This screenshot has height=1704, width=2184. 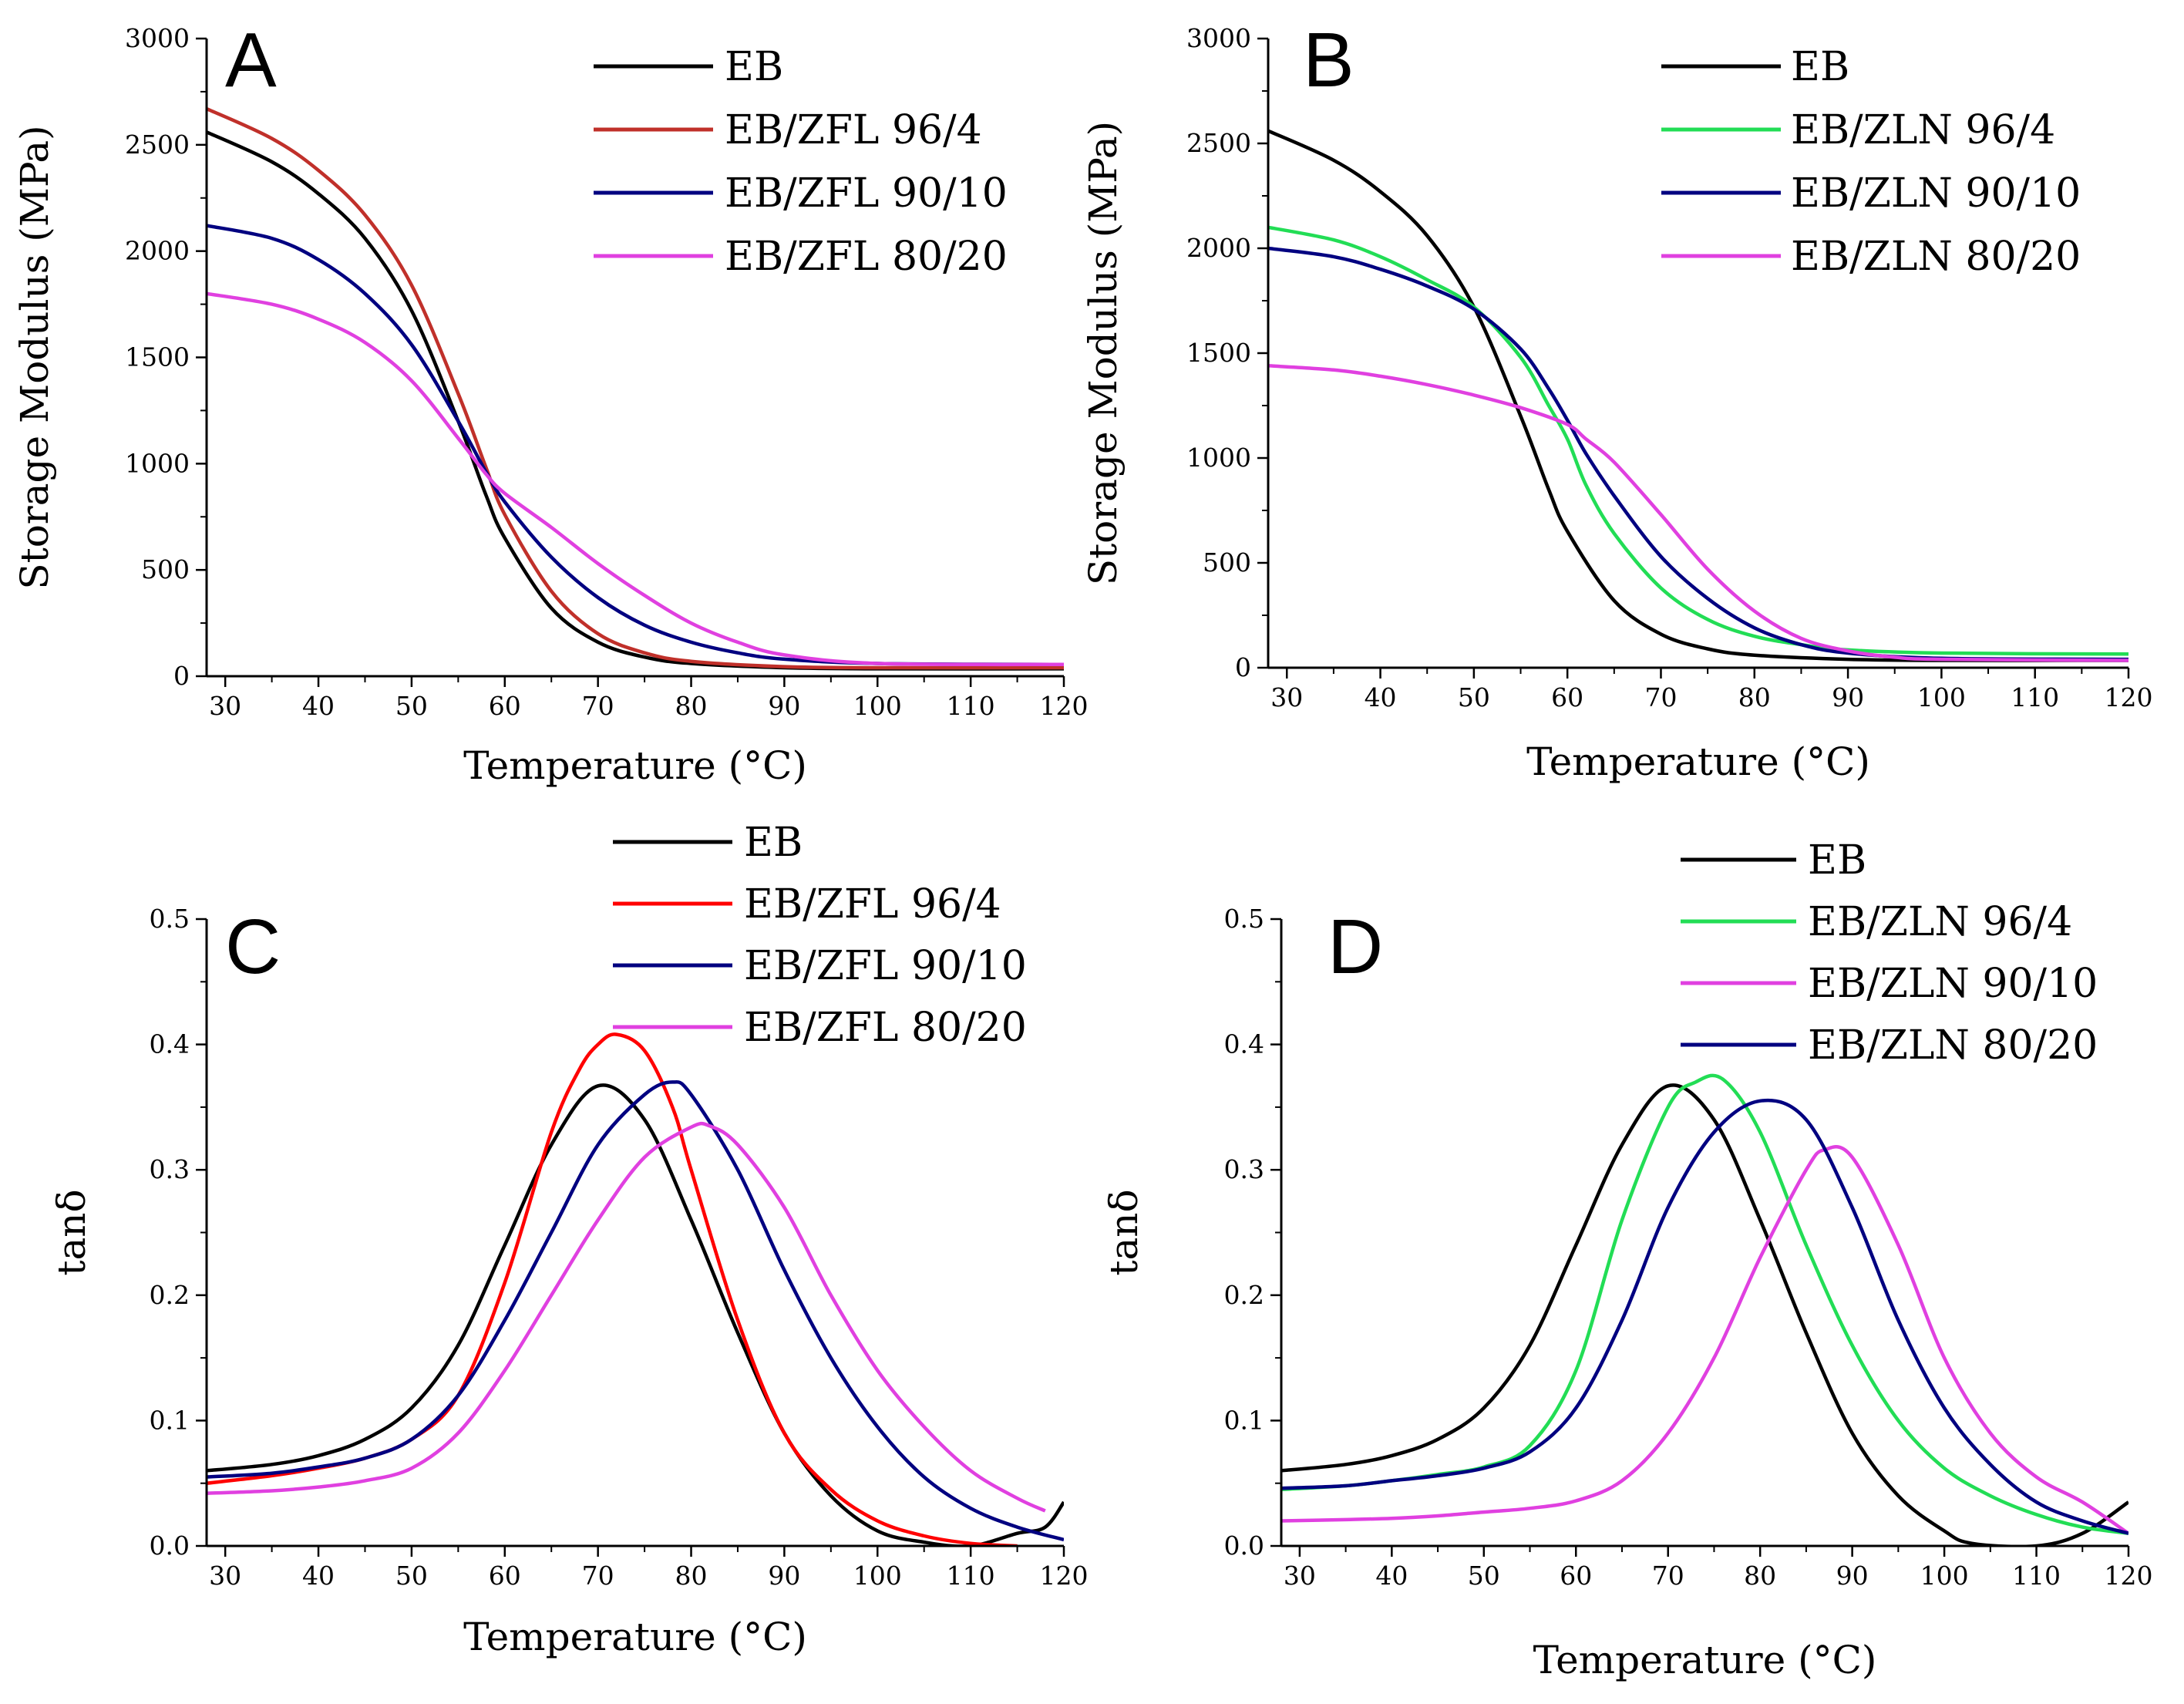 I want to click on panel-d-x-tick-label: 90, so click(x=1852, y=1576).